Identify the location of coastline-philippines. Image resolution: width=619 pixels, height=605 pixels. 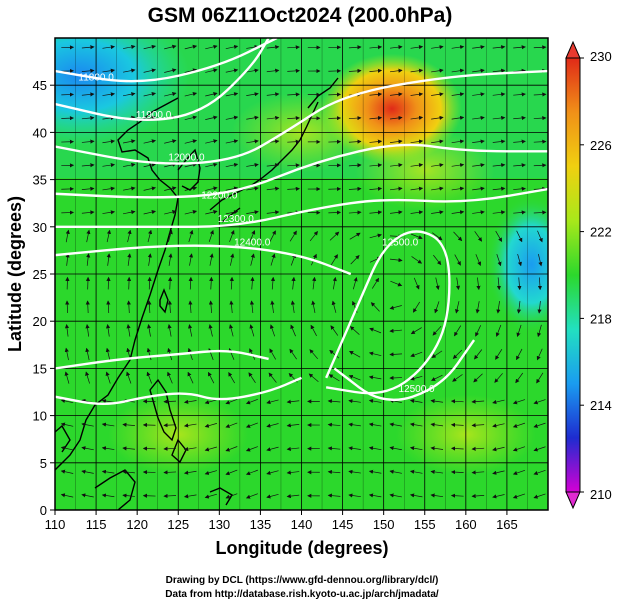
(168, 421).